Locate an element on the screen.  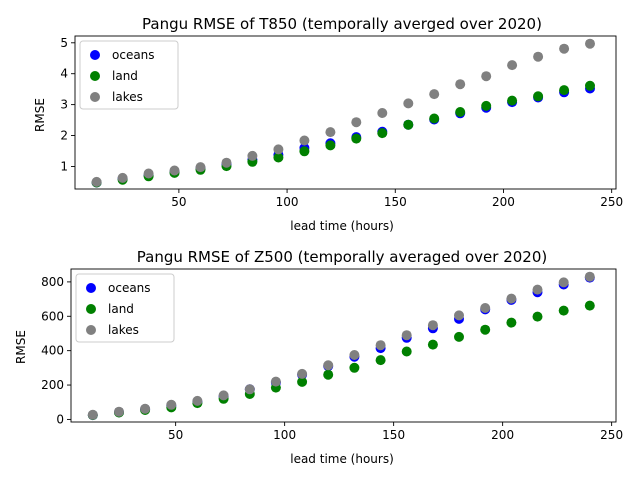
z500-y-tick-label-4: 800 is located at coordinates (52, 282).